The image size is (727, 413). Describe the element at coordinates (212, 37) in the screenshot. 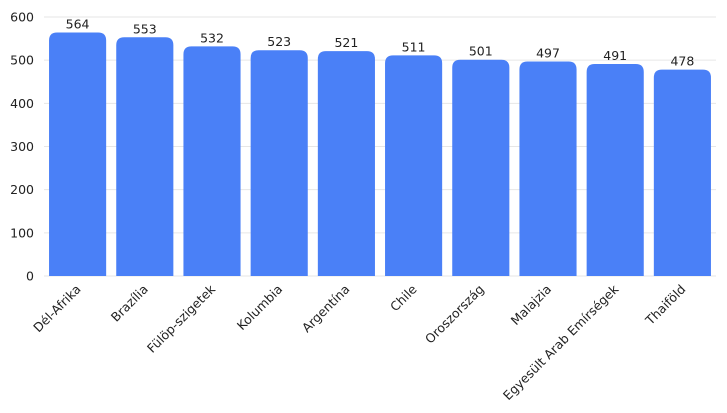

I see `data-label: 532` at that location.